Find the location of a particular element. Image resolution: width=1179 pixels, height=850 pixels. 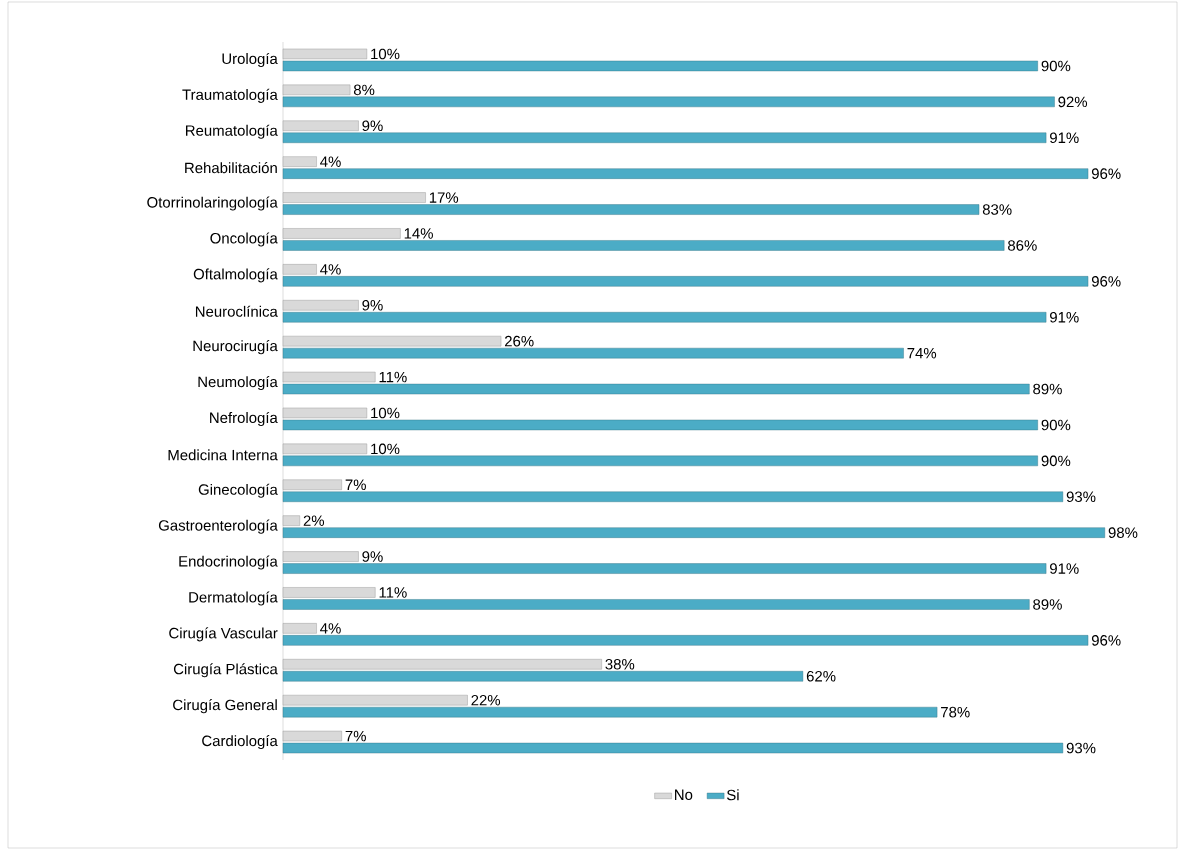

y-tick-label: Gastroenterología is located at coordinates (218, 526).